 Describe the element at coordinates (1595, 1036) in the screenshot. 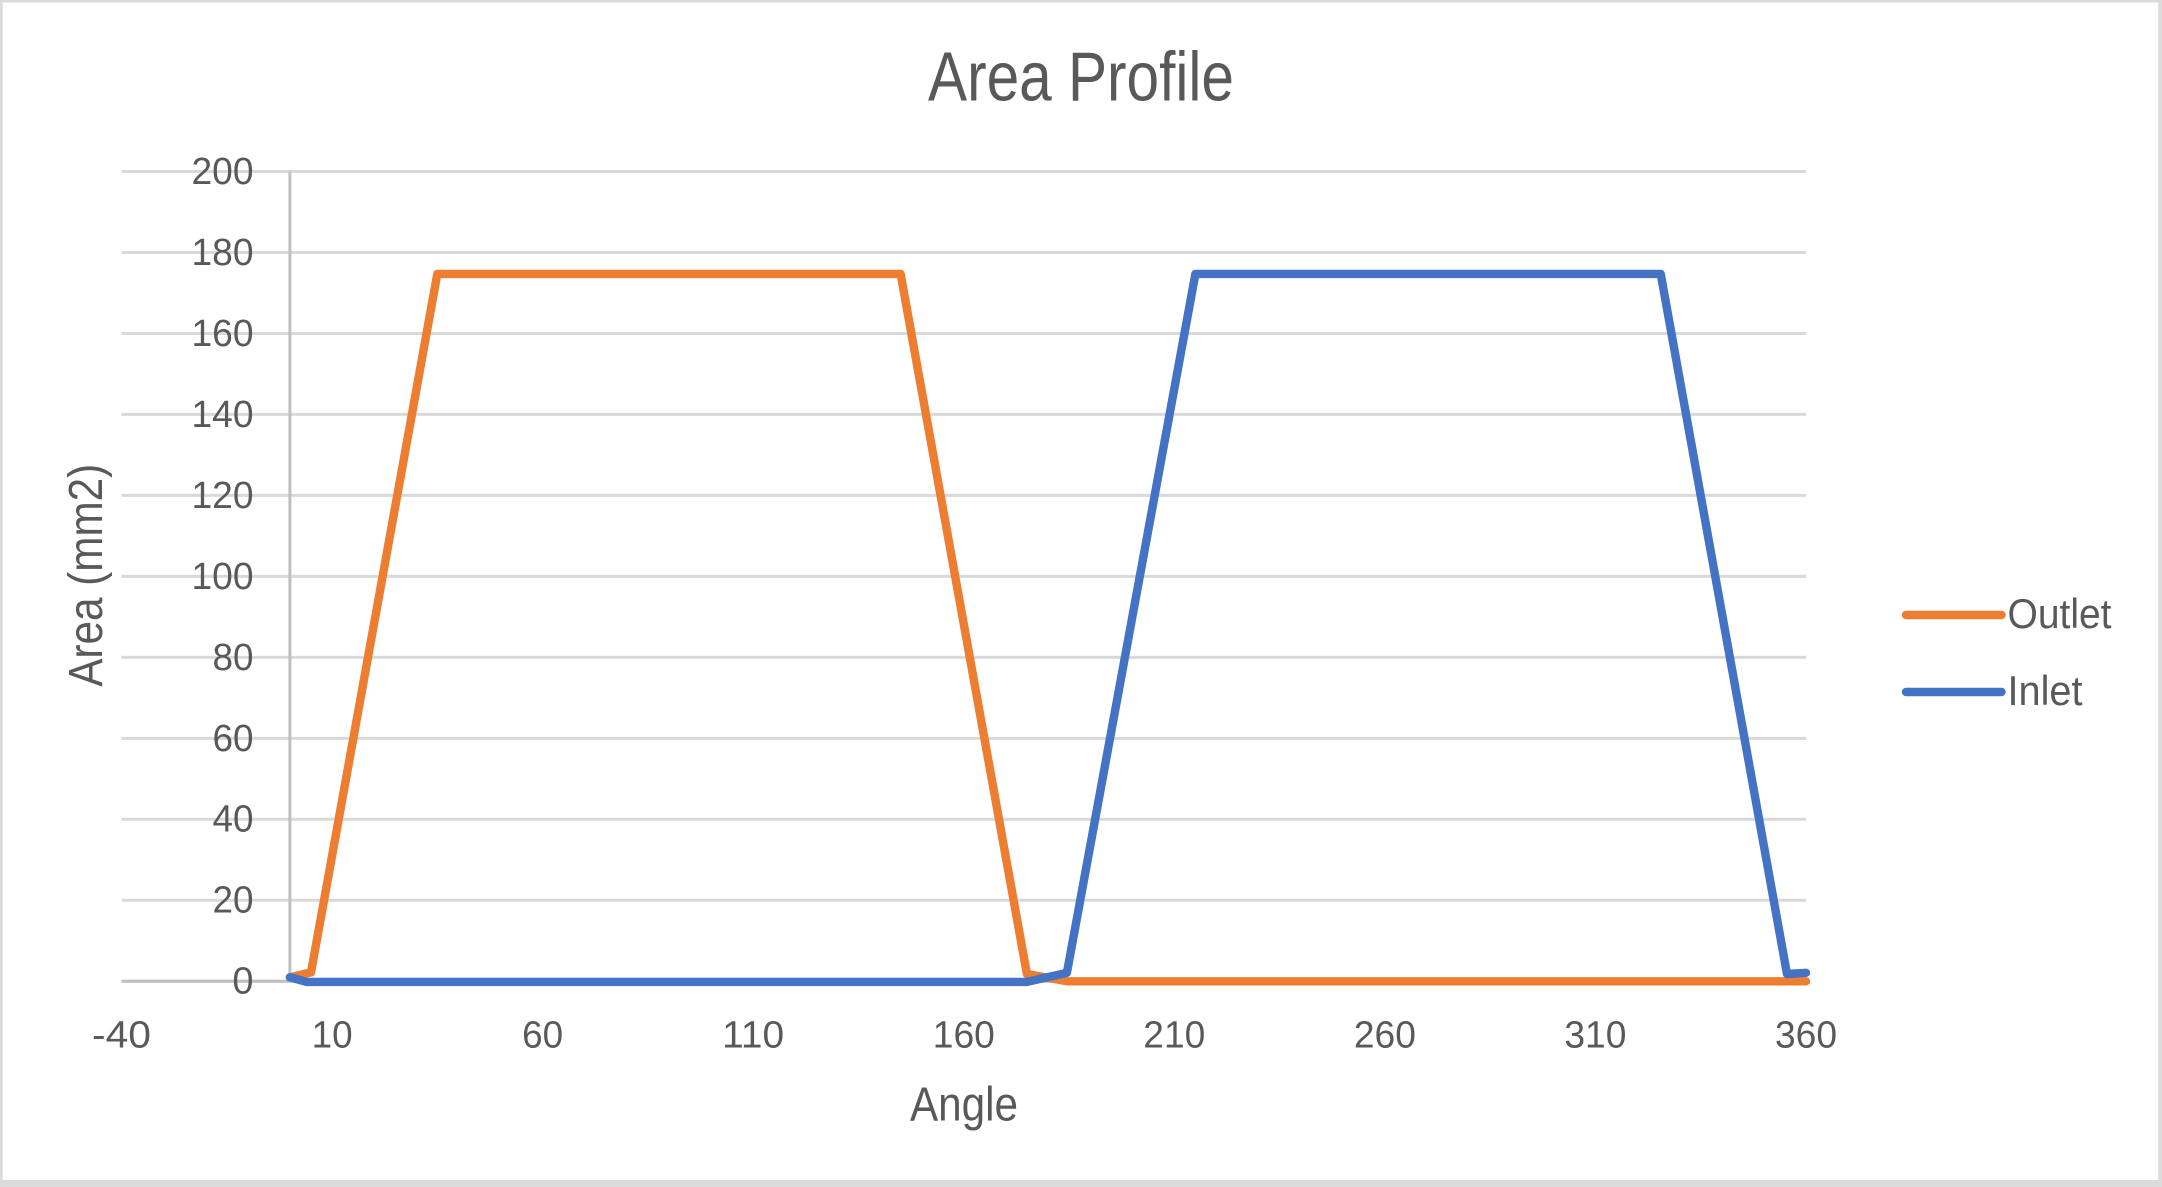

I see `svg-text: 310` at that location.